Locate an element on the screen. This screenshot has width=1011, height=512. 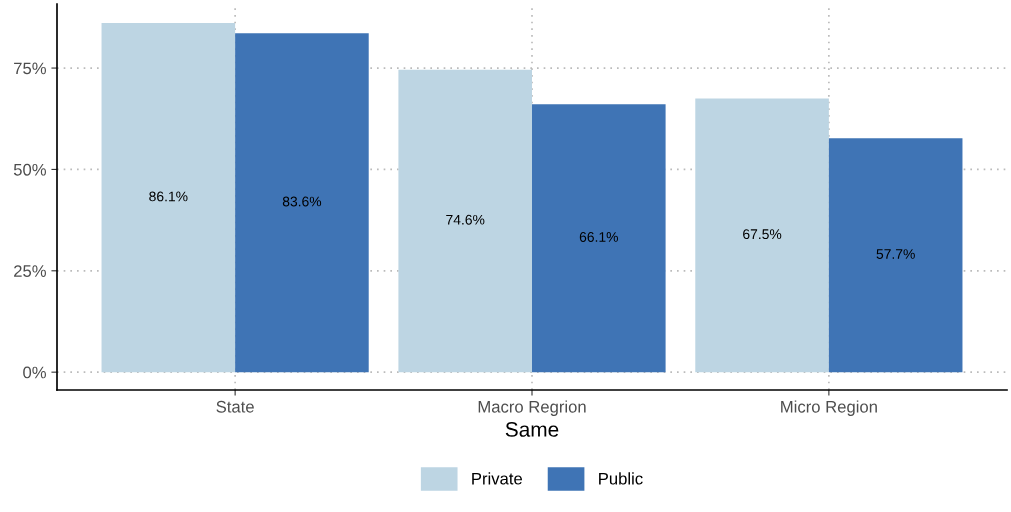
x-tick-label: Micro Region is located at coordinates (829, 408).